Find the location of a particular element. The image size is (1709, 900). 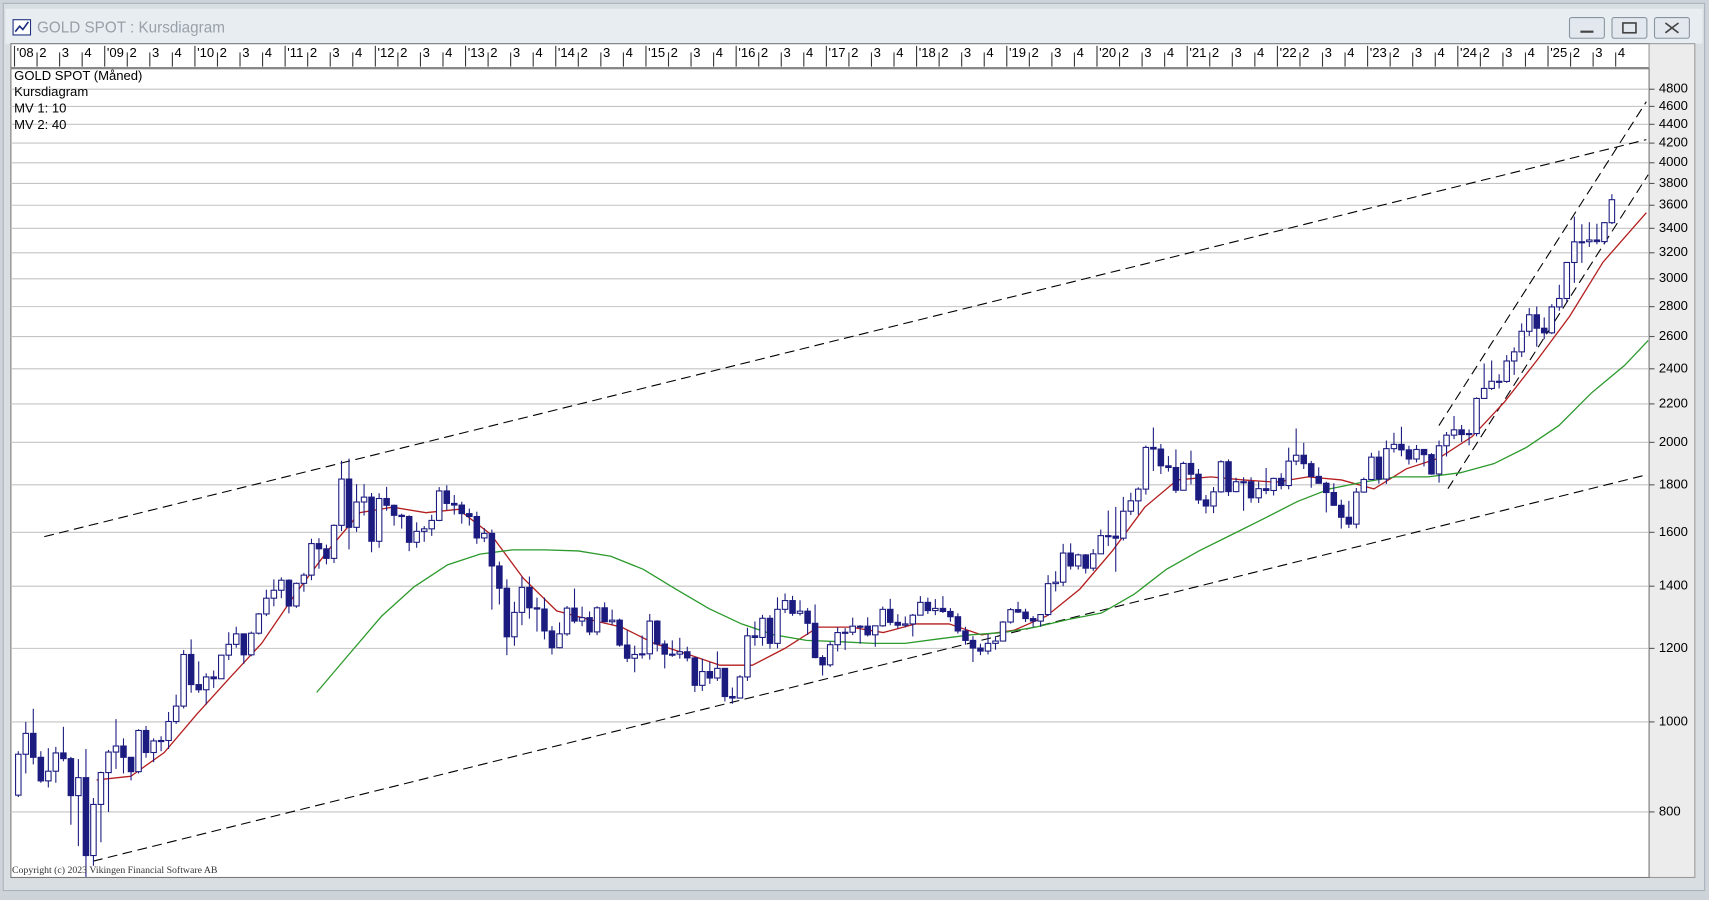

y-tick-label: 1400 is located at coordinates (1673, 585).